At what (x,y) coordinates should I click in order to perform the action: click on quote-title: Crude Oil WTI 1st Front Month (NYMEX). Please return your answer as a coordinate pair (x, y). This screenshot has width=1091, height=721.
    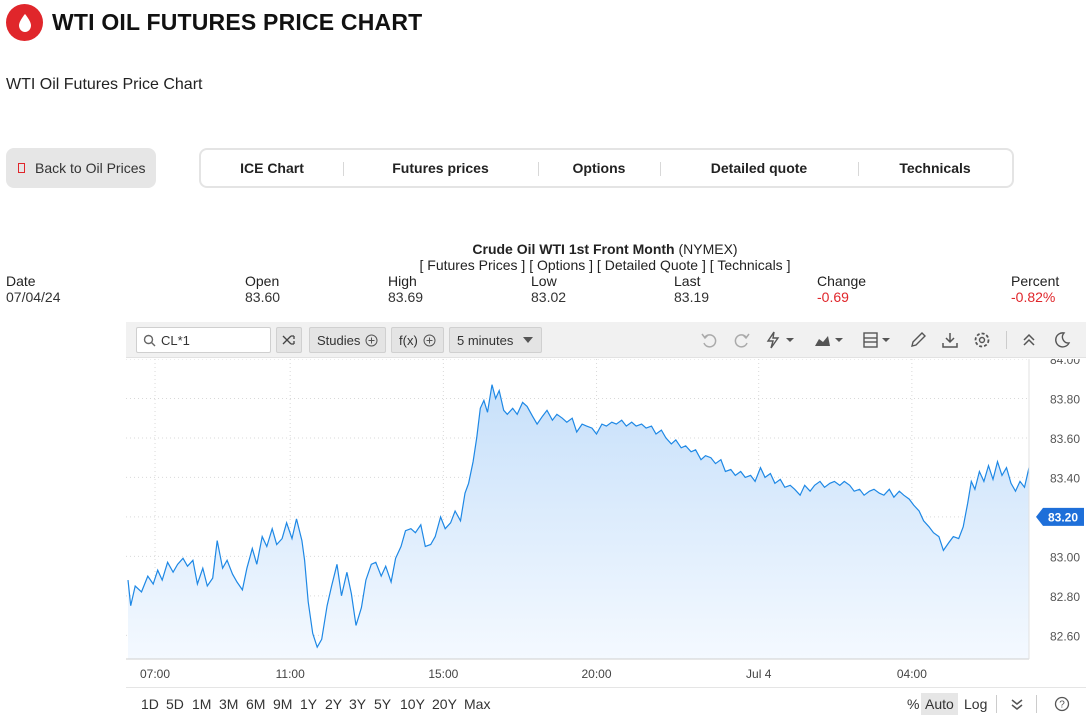
    Looking at the image, I should click on (545, 249).